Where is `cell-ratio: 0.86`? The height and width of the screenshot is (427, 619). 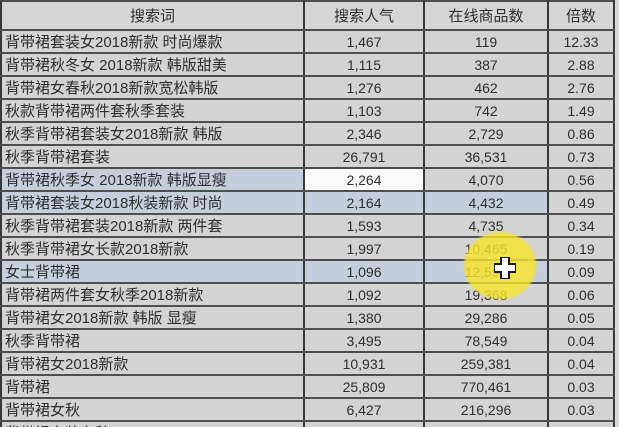
cell-ratio: 0.86 is located at coordinates (581, 133).